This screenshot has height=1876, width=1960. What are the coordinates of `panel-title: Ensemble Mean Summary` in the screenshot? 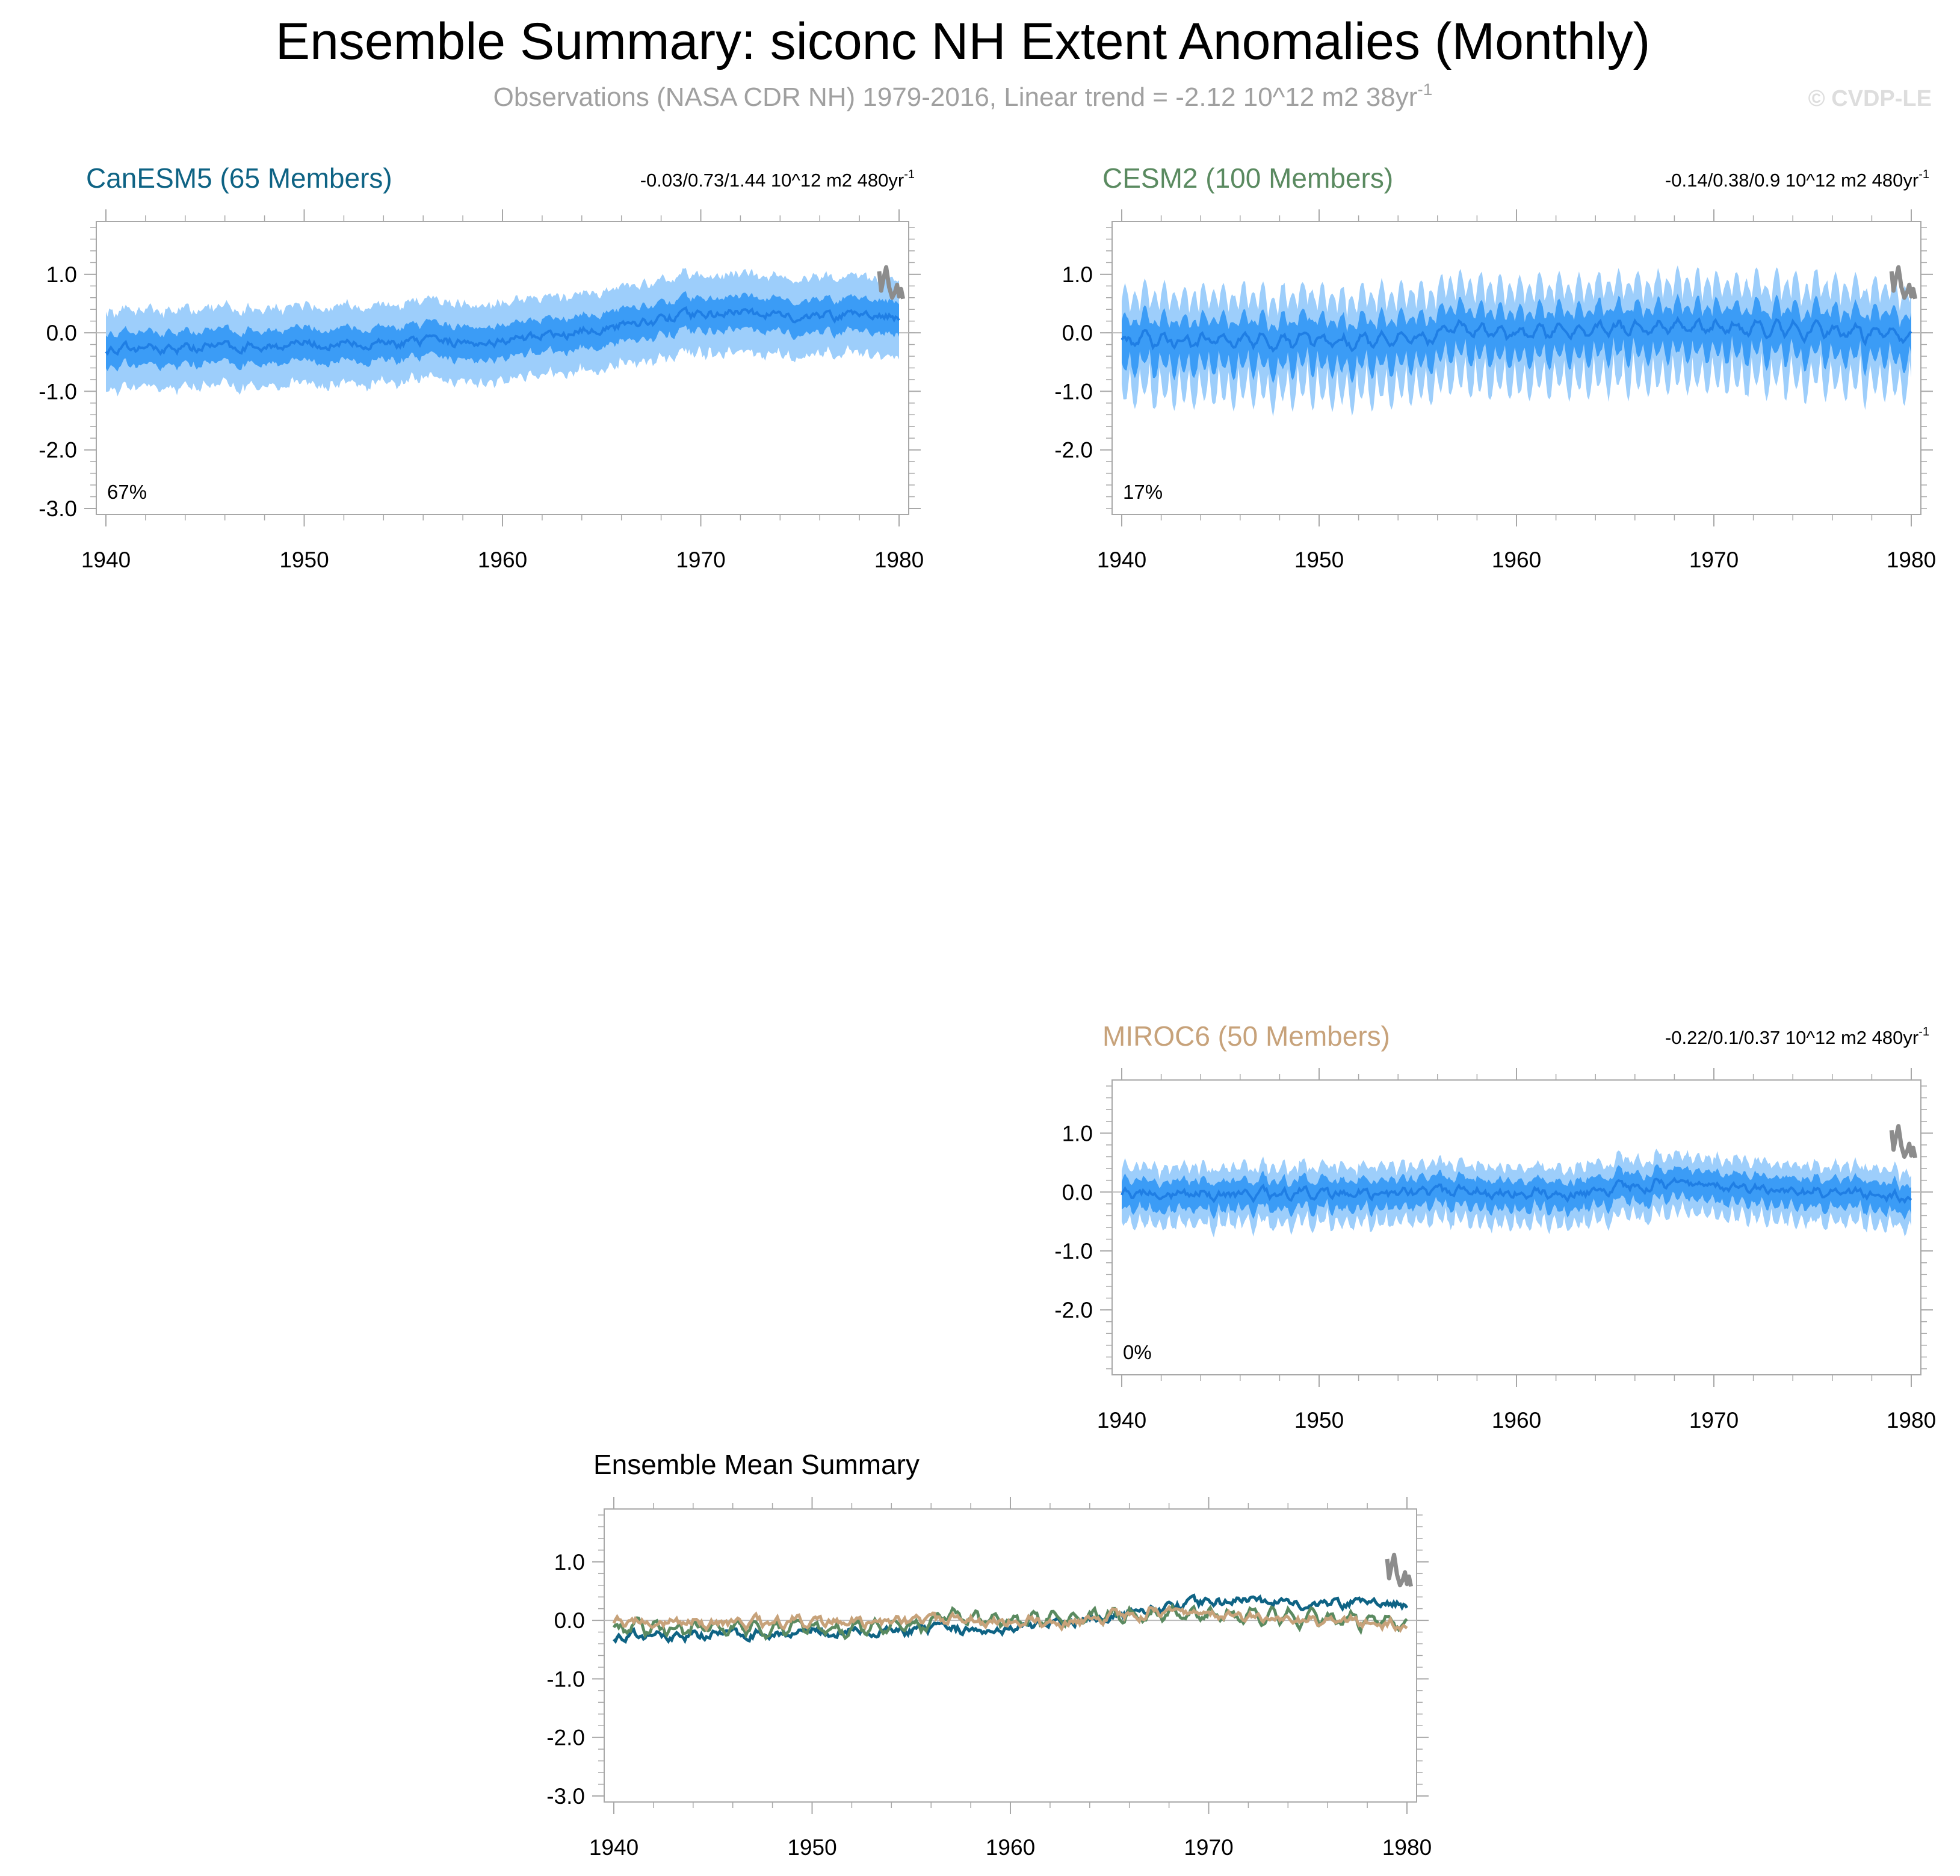 It's located at (757, 1465).